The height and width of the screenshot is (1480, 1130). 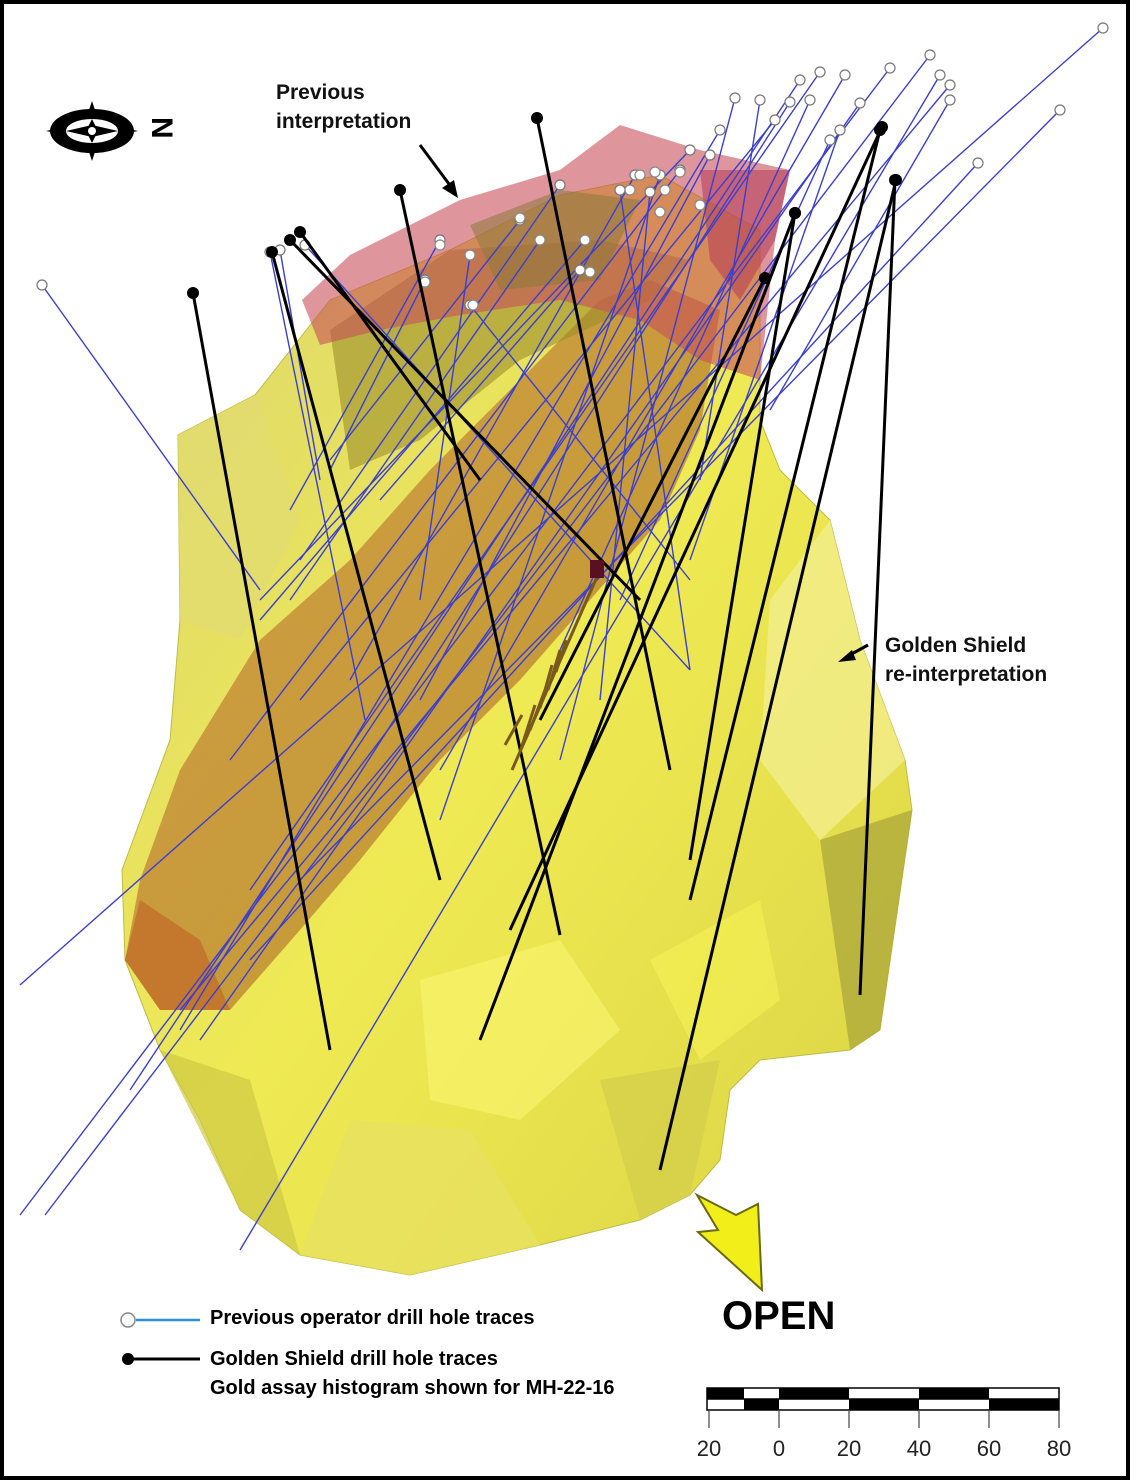 What do you see at coordinates (372, 1318) in the screenshot?
I see `legend-previous-operator: Previous operator drill hole traces` at bounding box center [372, 1318].